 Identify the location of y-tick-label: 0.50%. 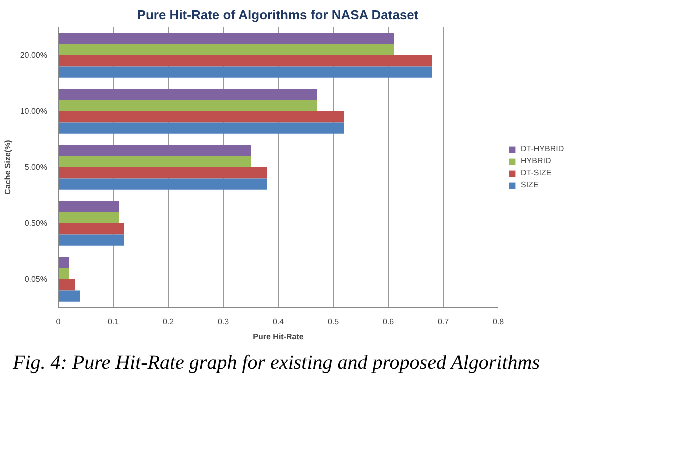
(36, 223).